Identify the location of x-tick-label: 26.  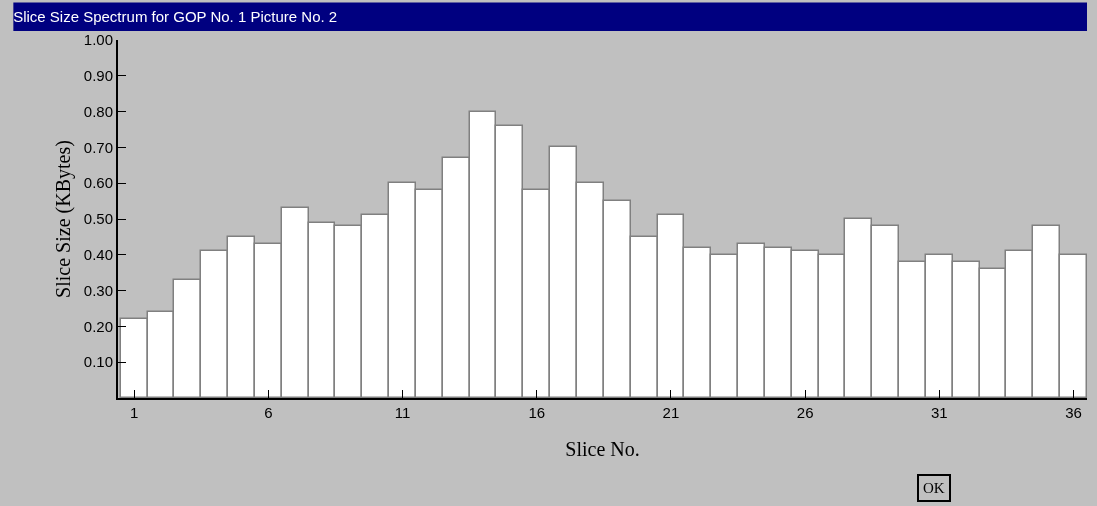
(805, 412).